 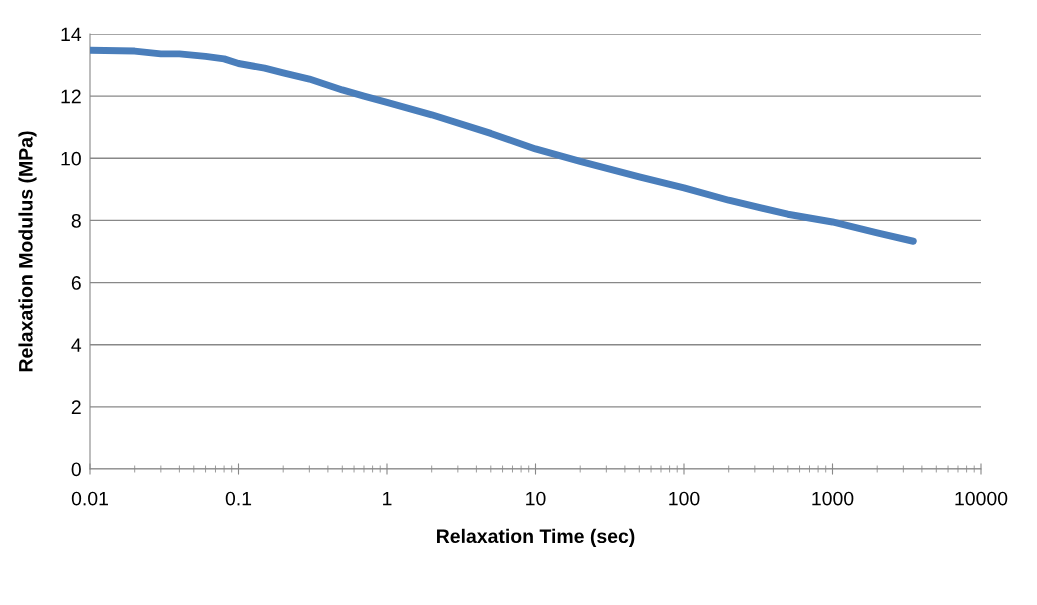 What do you see at coordinates (536, 498) in the screenshot?
I see `x-tick-label: 10` at bounding box center [536, 498].